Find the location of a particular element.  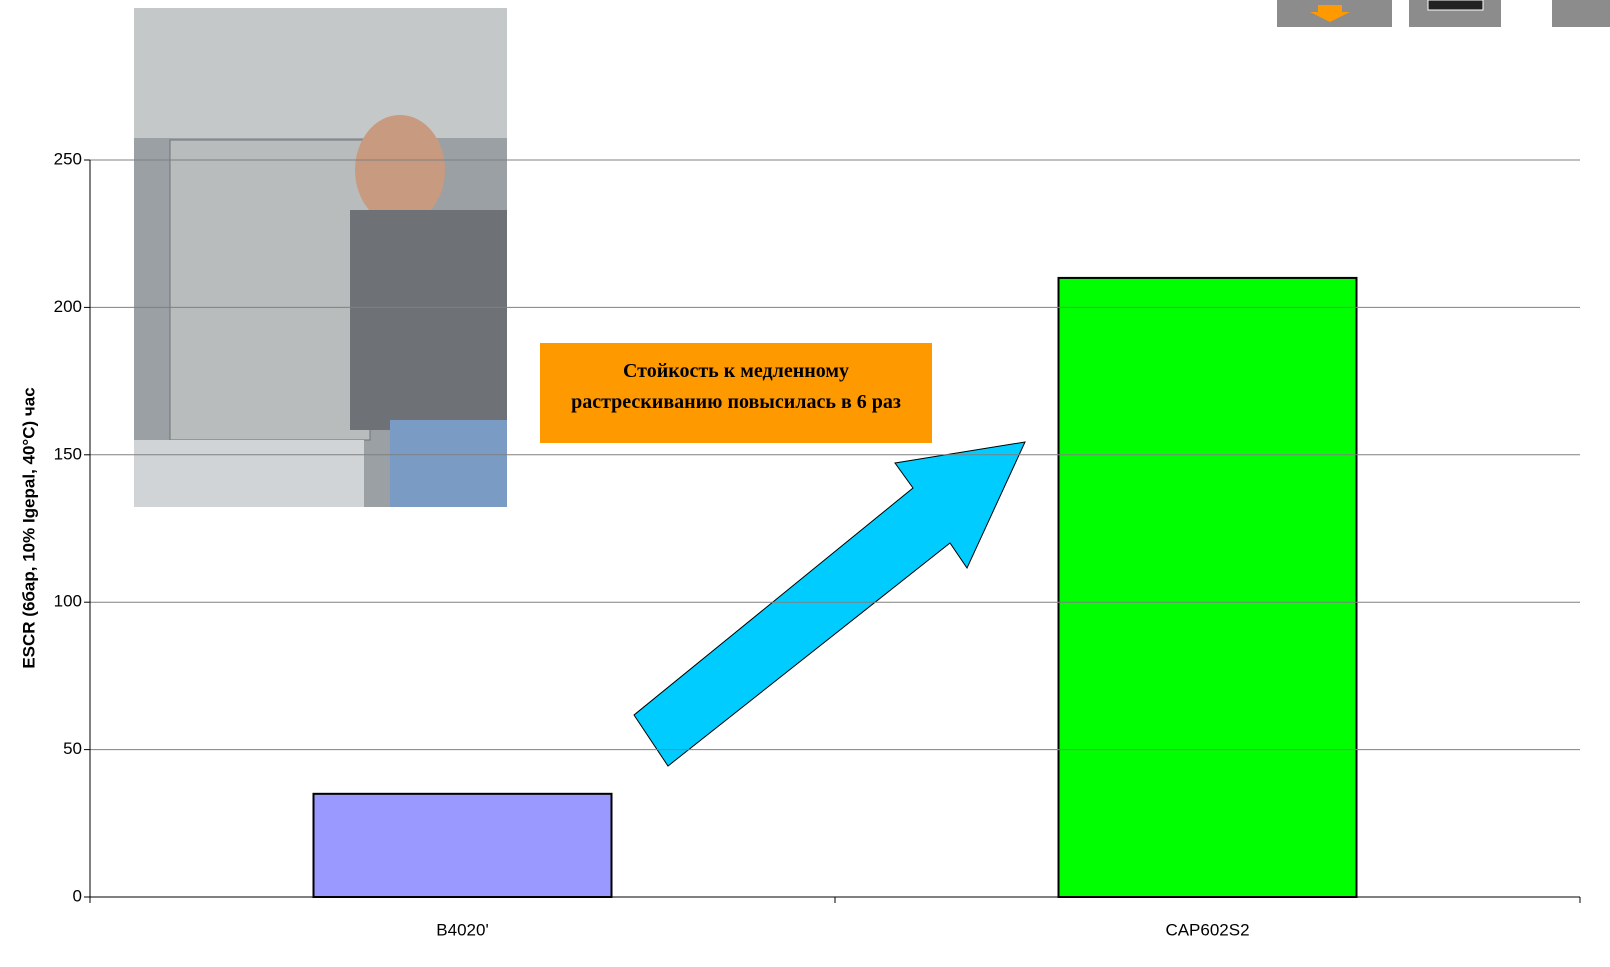

y-tick-label: 0 is located at coordinates (77, 895).